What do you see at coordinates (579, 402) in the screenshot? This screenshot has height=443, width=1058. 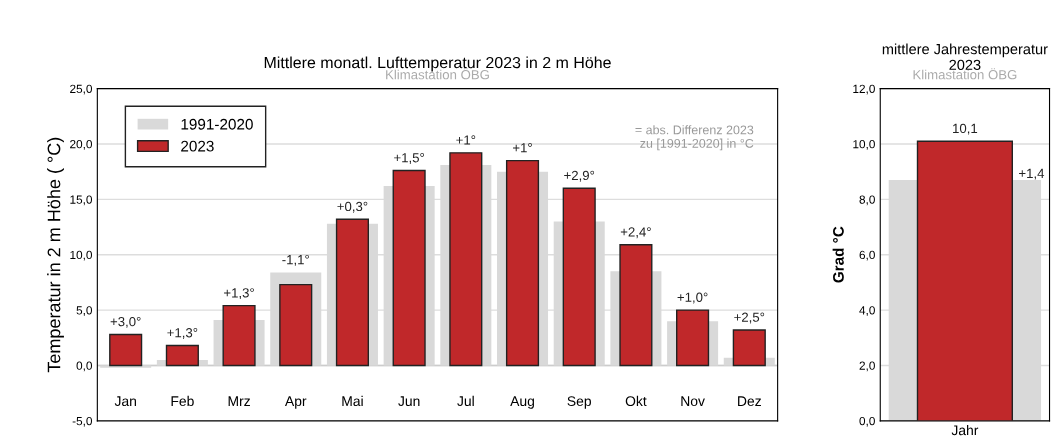 I see `x-tick-label: Sep` at bounding box center [579, 402].